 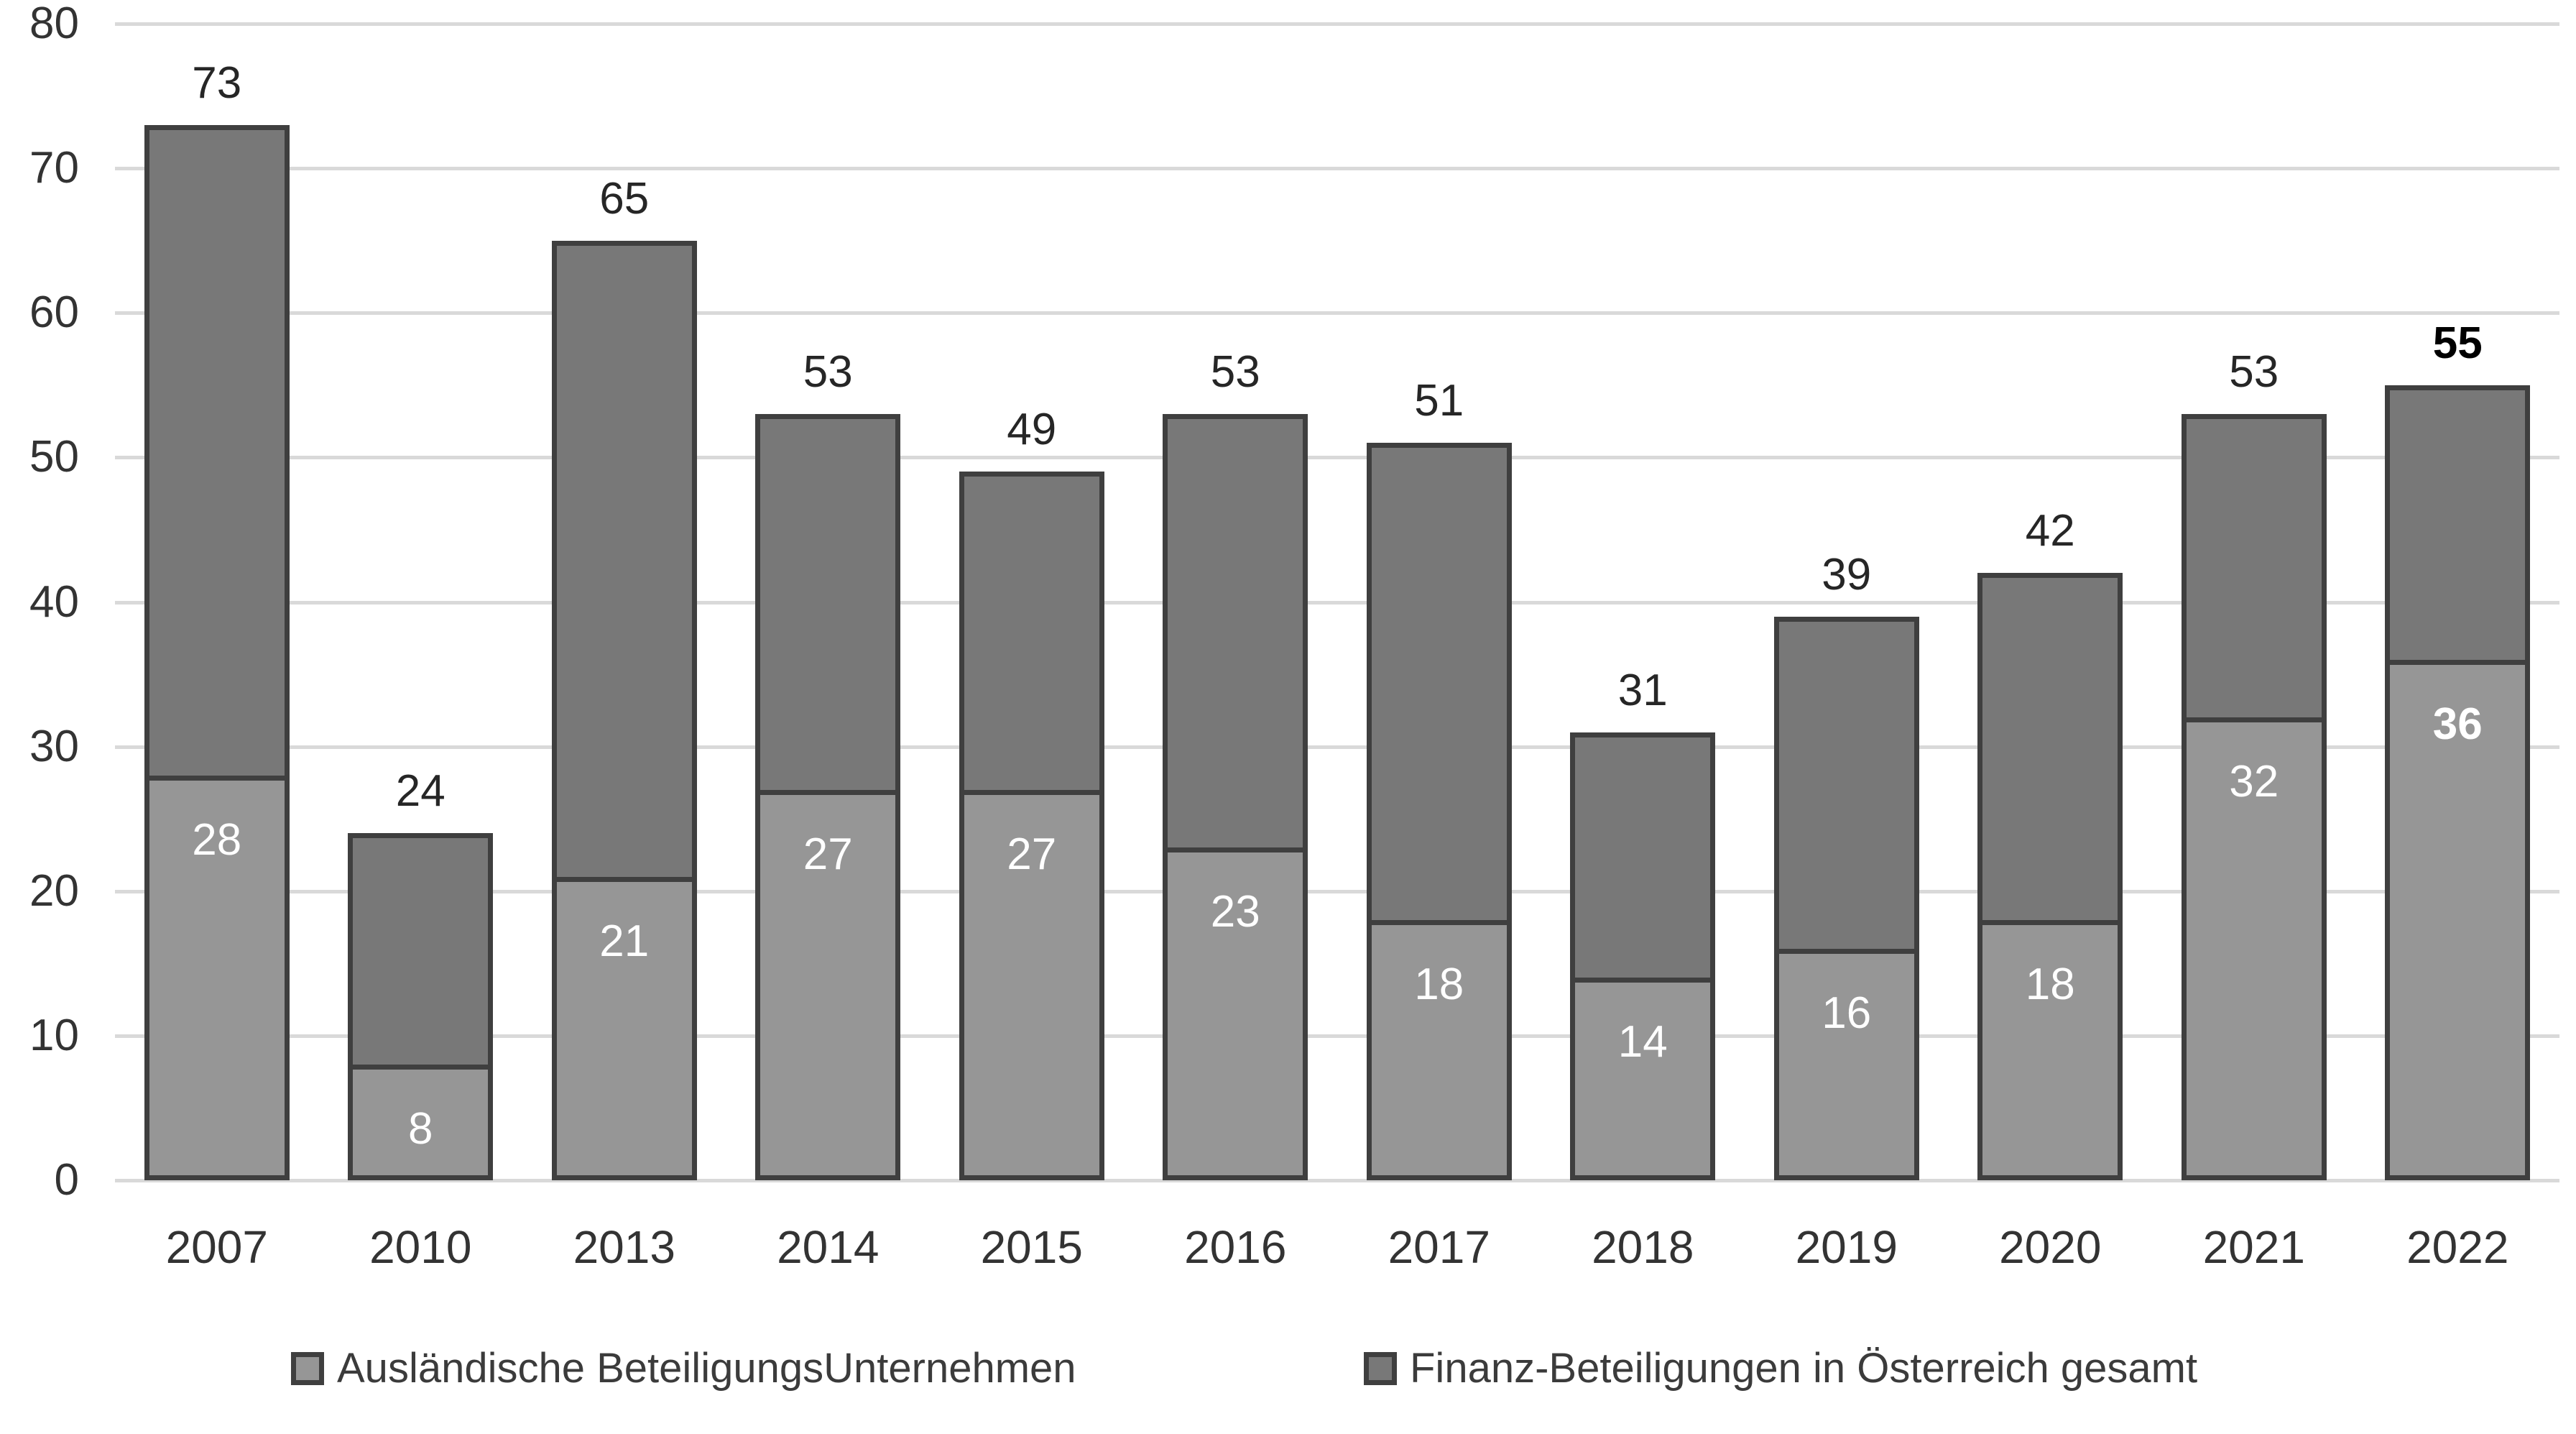 What do you see at coordinates (624, 1247) in the screenshot?
I see `x-axis-tick-label: 2013` at bounding box center [624, 1247].